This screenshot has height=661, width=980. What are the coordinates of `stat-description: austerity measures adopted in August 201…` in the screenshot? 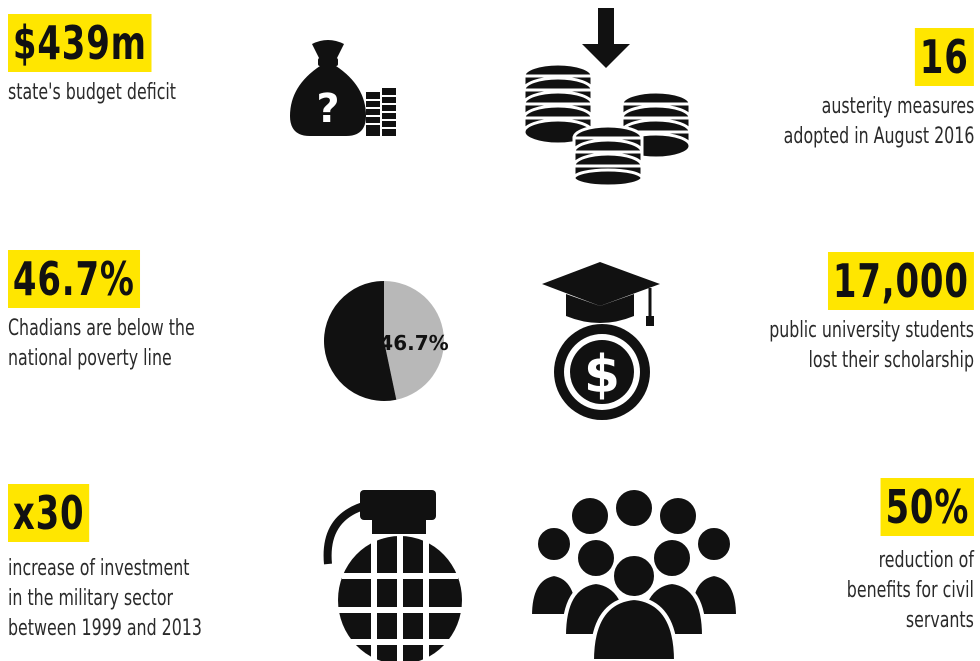 It's located at (878, 122).